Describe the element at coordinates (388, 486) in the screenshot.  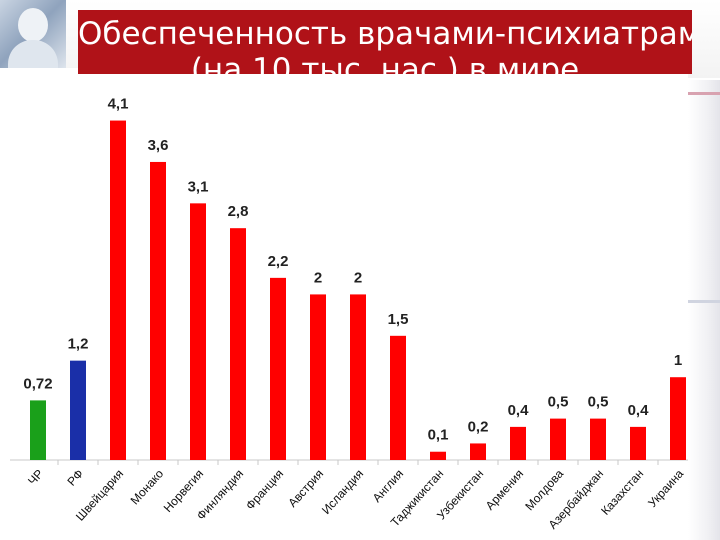
I see `category-label: Англия` at that location.